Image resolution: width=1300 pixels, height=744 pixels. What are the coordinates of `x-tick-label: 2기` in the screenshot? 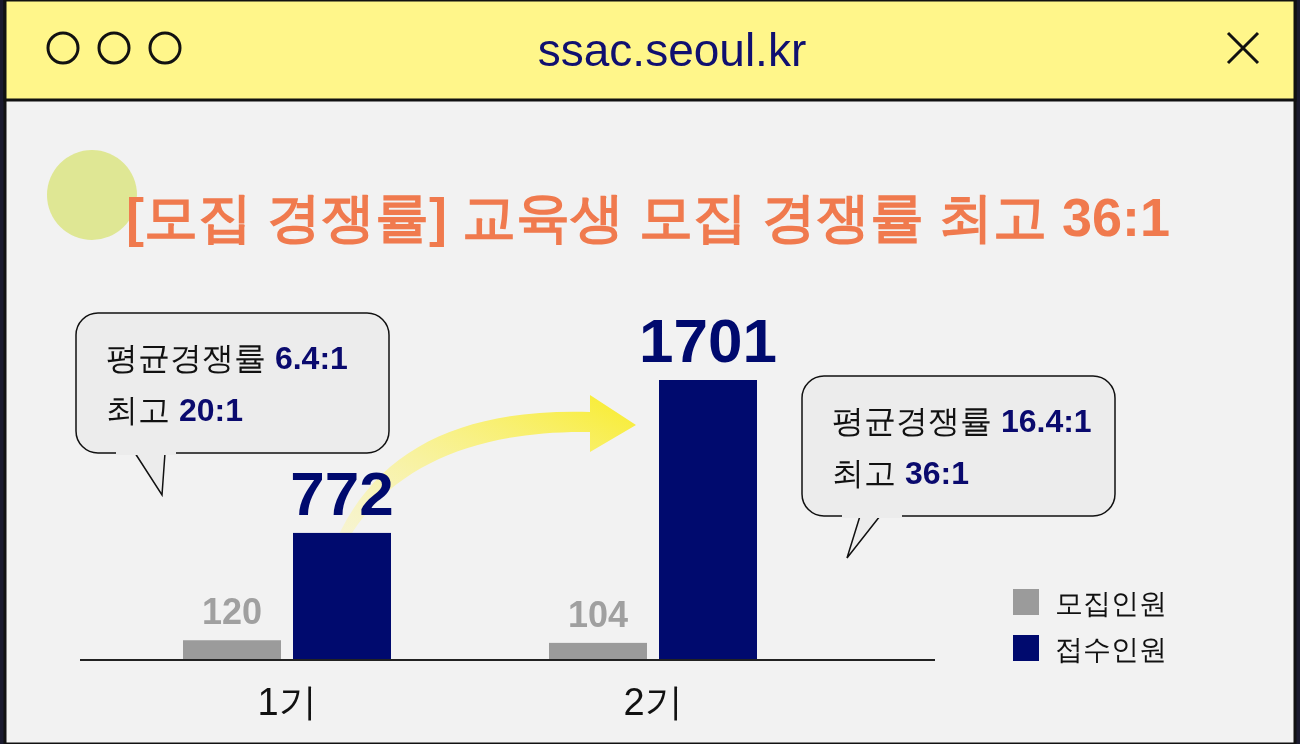 It's located at (653, 702).